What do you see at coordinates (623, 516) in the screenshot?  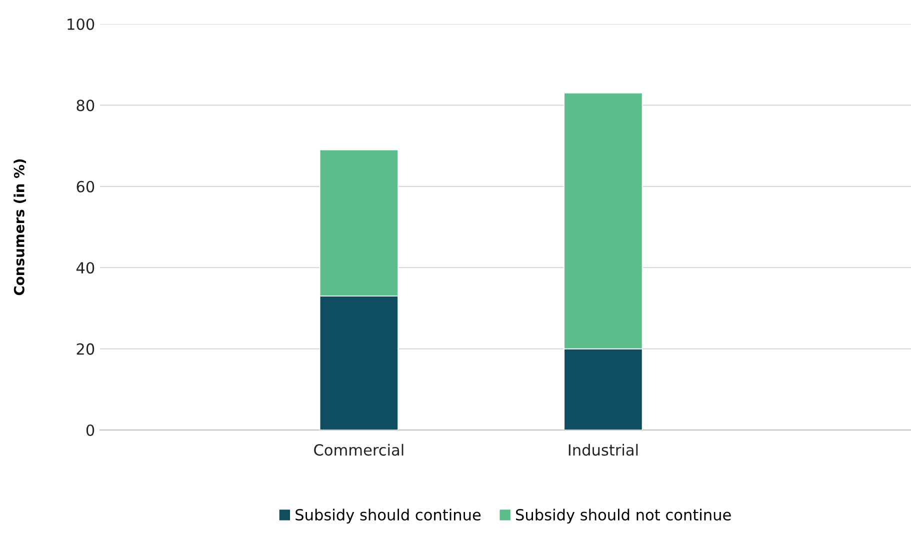 I see `legend-label: Subsidy should not continue` at bounding box center [623, 516].